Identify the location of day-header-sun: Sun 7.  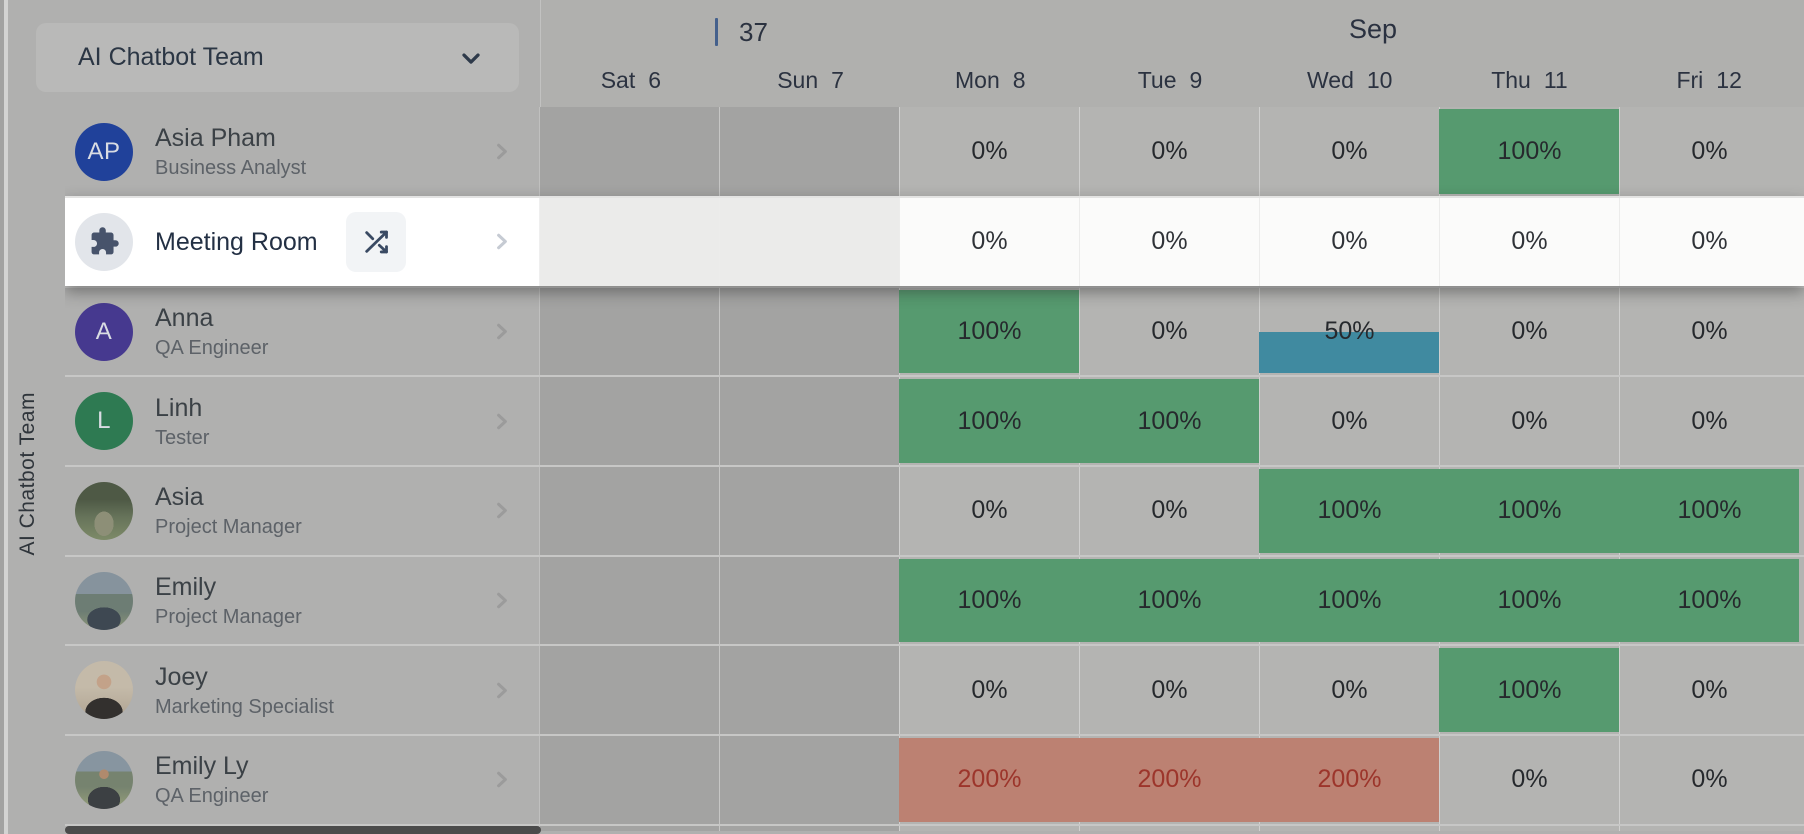
(811, 53).